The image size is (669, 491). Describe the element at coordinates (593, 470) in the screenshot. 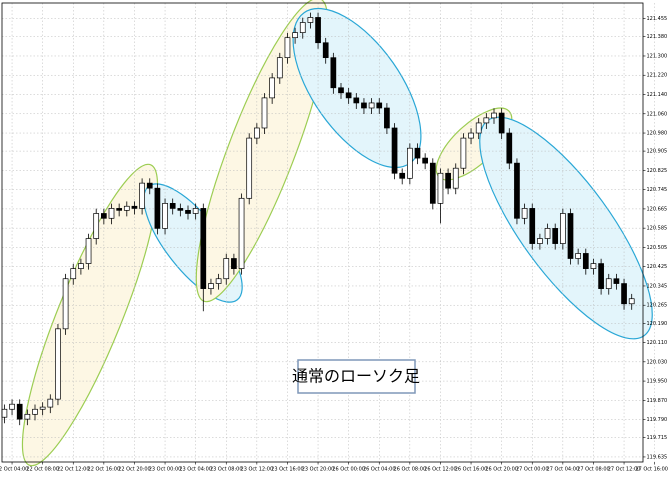

I see `x-tick-label: 27 Oct 08:00` at that location.